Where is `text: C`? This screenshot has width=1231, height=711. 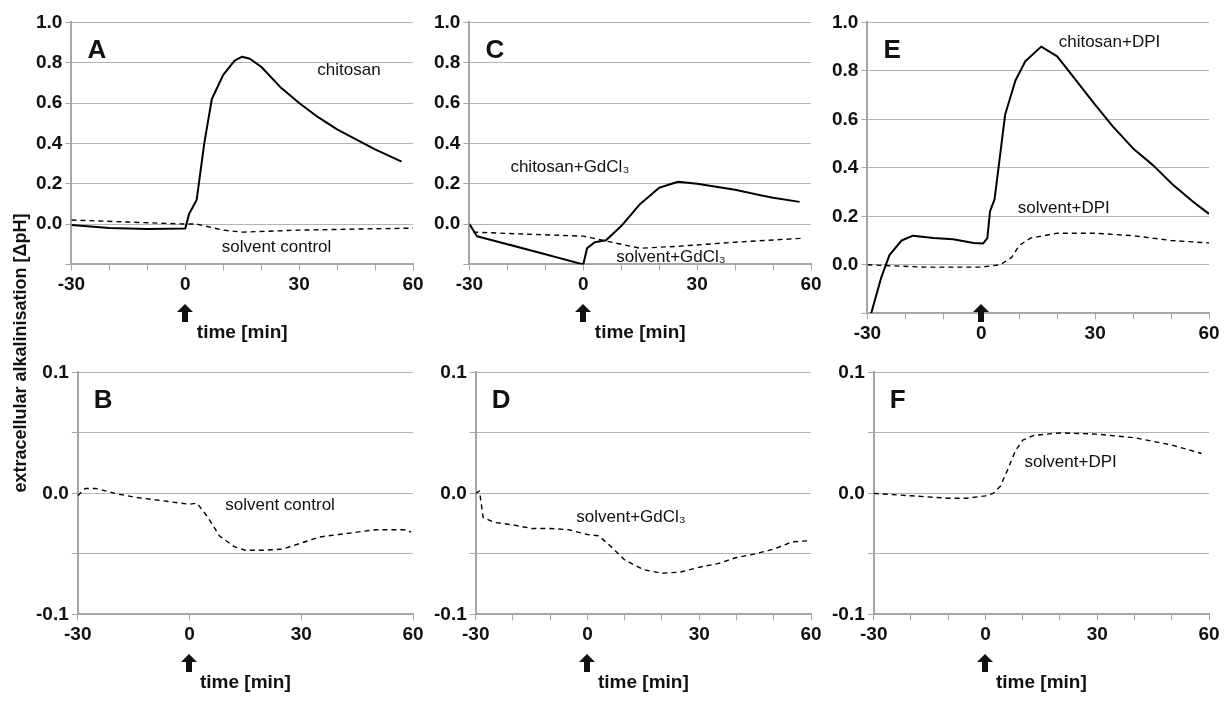 text: C is located at coordinates (495, 48).